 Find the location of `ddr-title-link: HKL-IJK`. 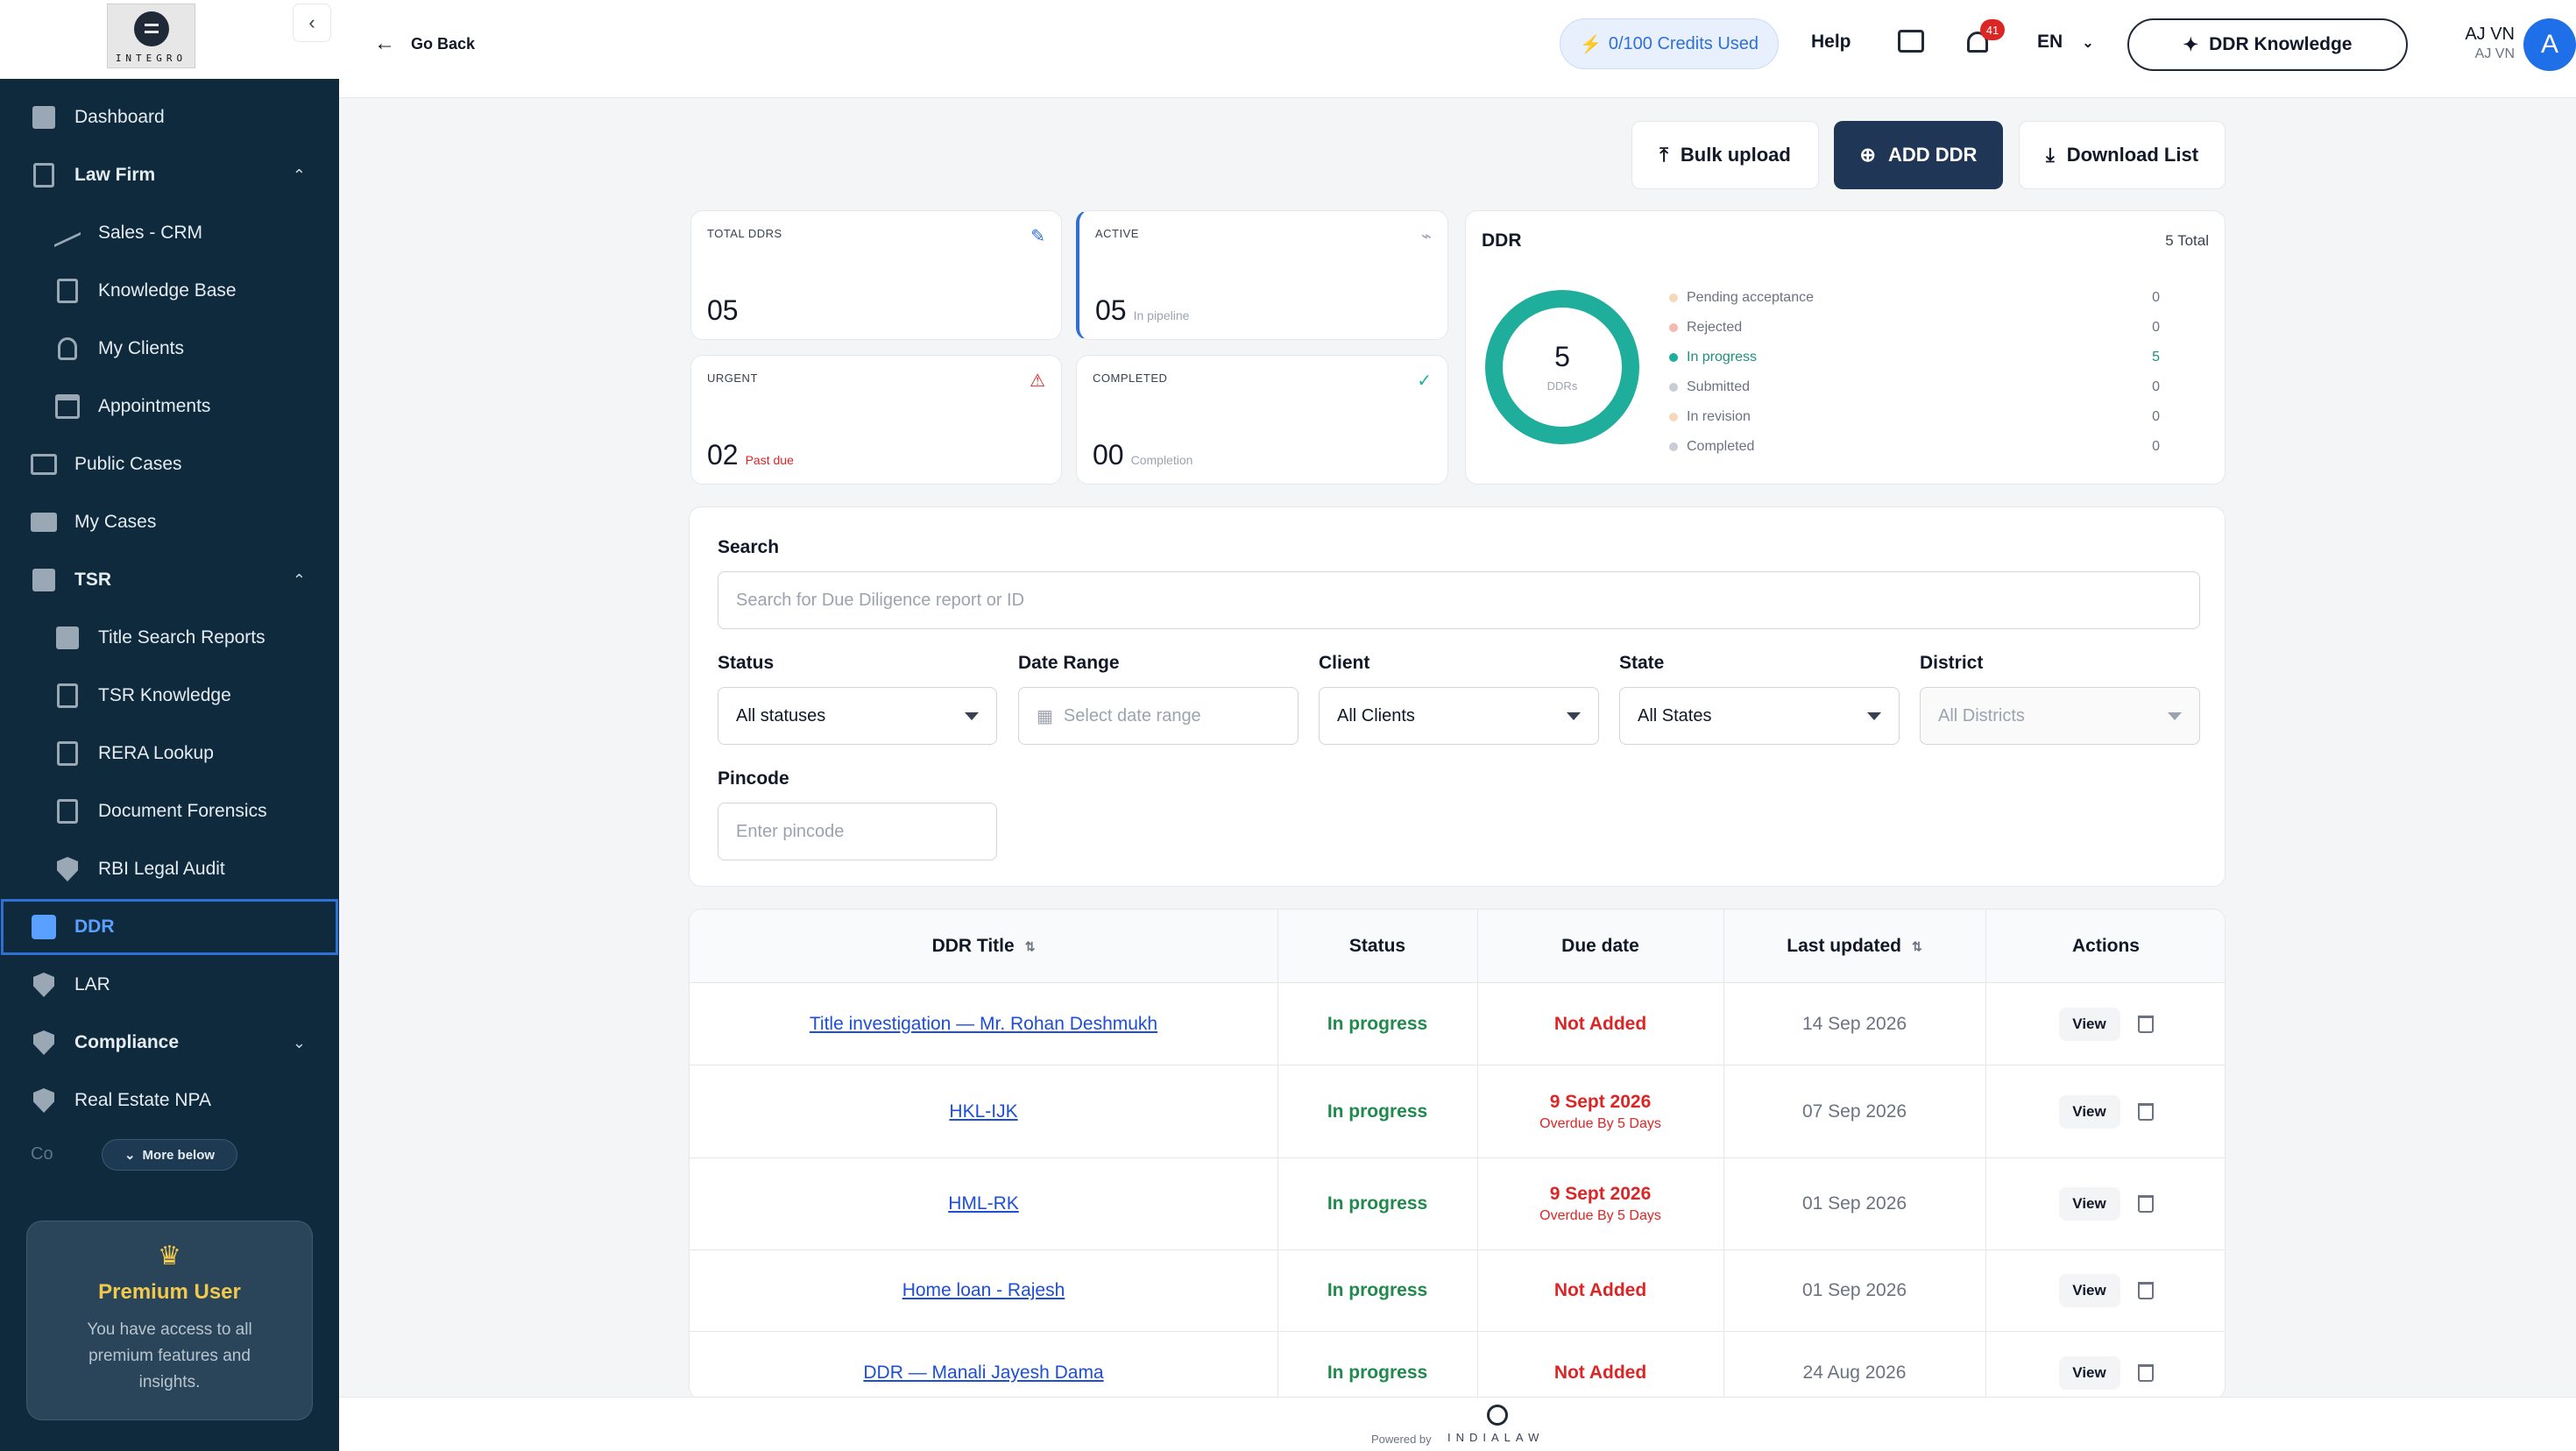

ddr-title-link: HKL-IJK is located at coordinates (983, 1111).